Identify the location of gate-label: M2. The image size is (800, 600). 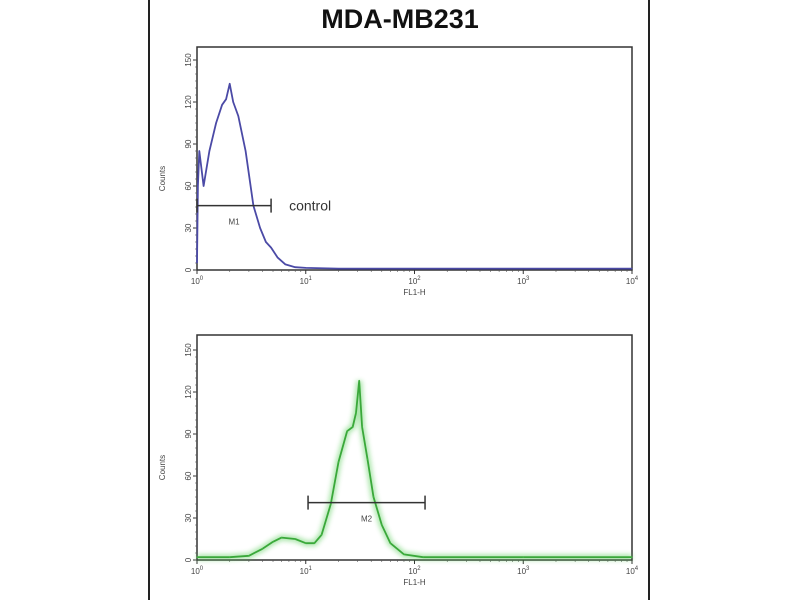
(367, 519).